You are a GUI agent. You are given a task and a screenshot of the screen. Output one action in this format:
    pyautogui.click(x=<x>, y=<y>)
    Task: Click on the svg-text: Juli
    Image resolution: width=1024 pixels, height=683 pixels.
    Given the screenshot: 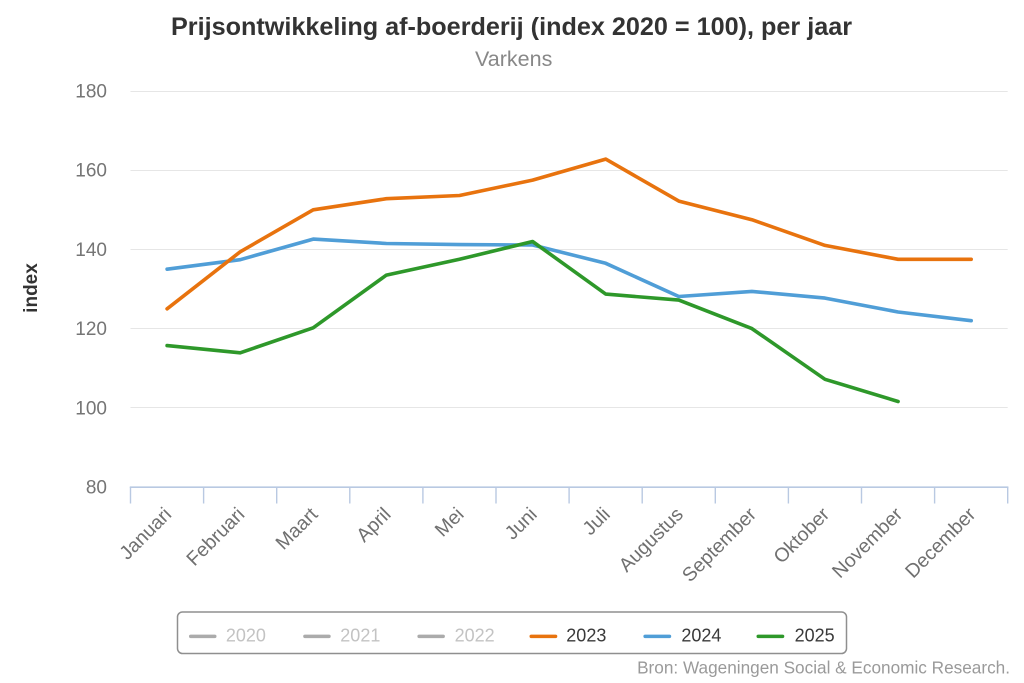 What is the action you would take?
    pyautogui.click(x=596, y=521)
    